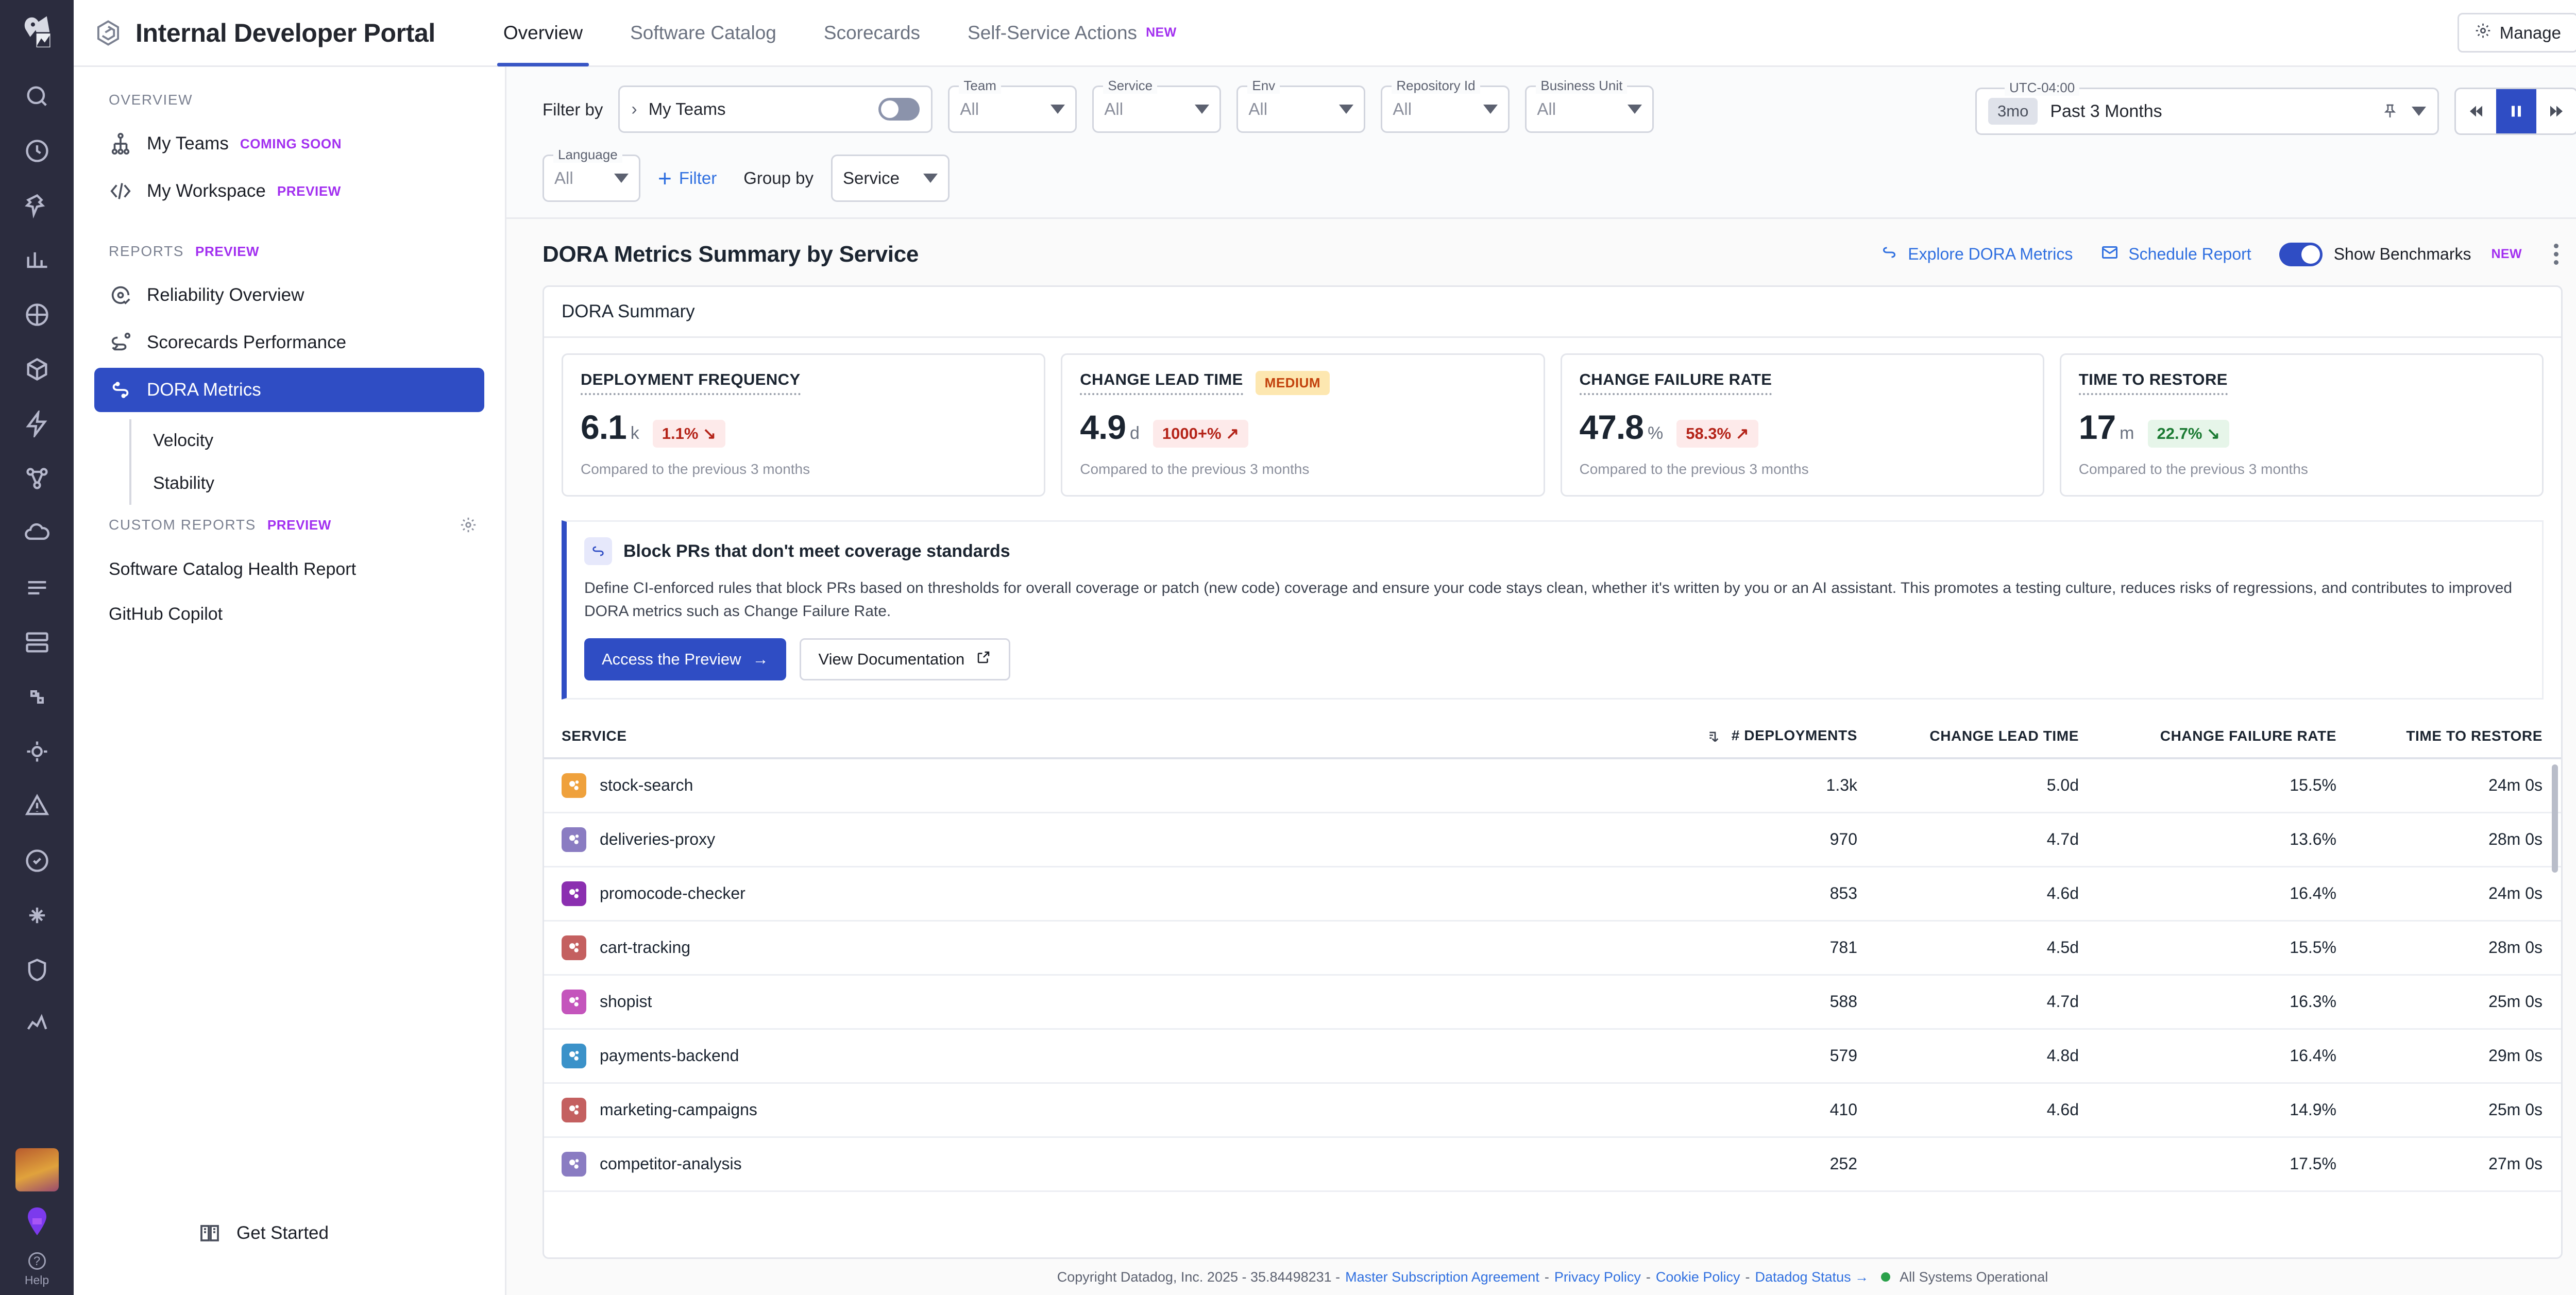 The image size is (2576, 1295). Describe the element at coordinates (687, 178) in the screenshot. I see `add-filter-button: + Filter` at that location.